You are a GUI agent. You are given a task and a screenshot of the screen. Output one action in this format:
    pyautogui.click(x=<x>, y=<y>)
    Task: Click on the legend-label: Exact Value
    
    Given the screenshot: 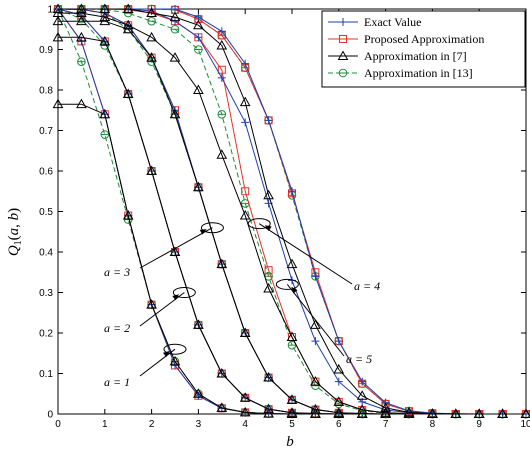 What is the action you would take?
    pyautogui.click(x=392, y=22)
    